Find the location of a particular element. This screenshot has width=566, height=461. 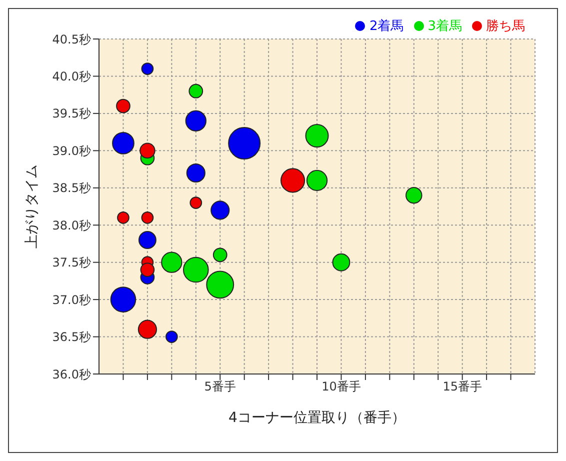

legend-label: 勝ち馬 is located at coordinates (505, 26).